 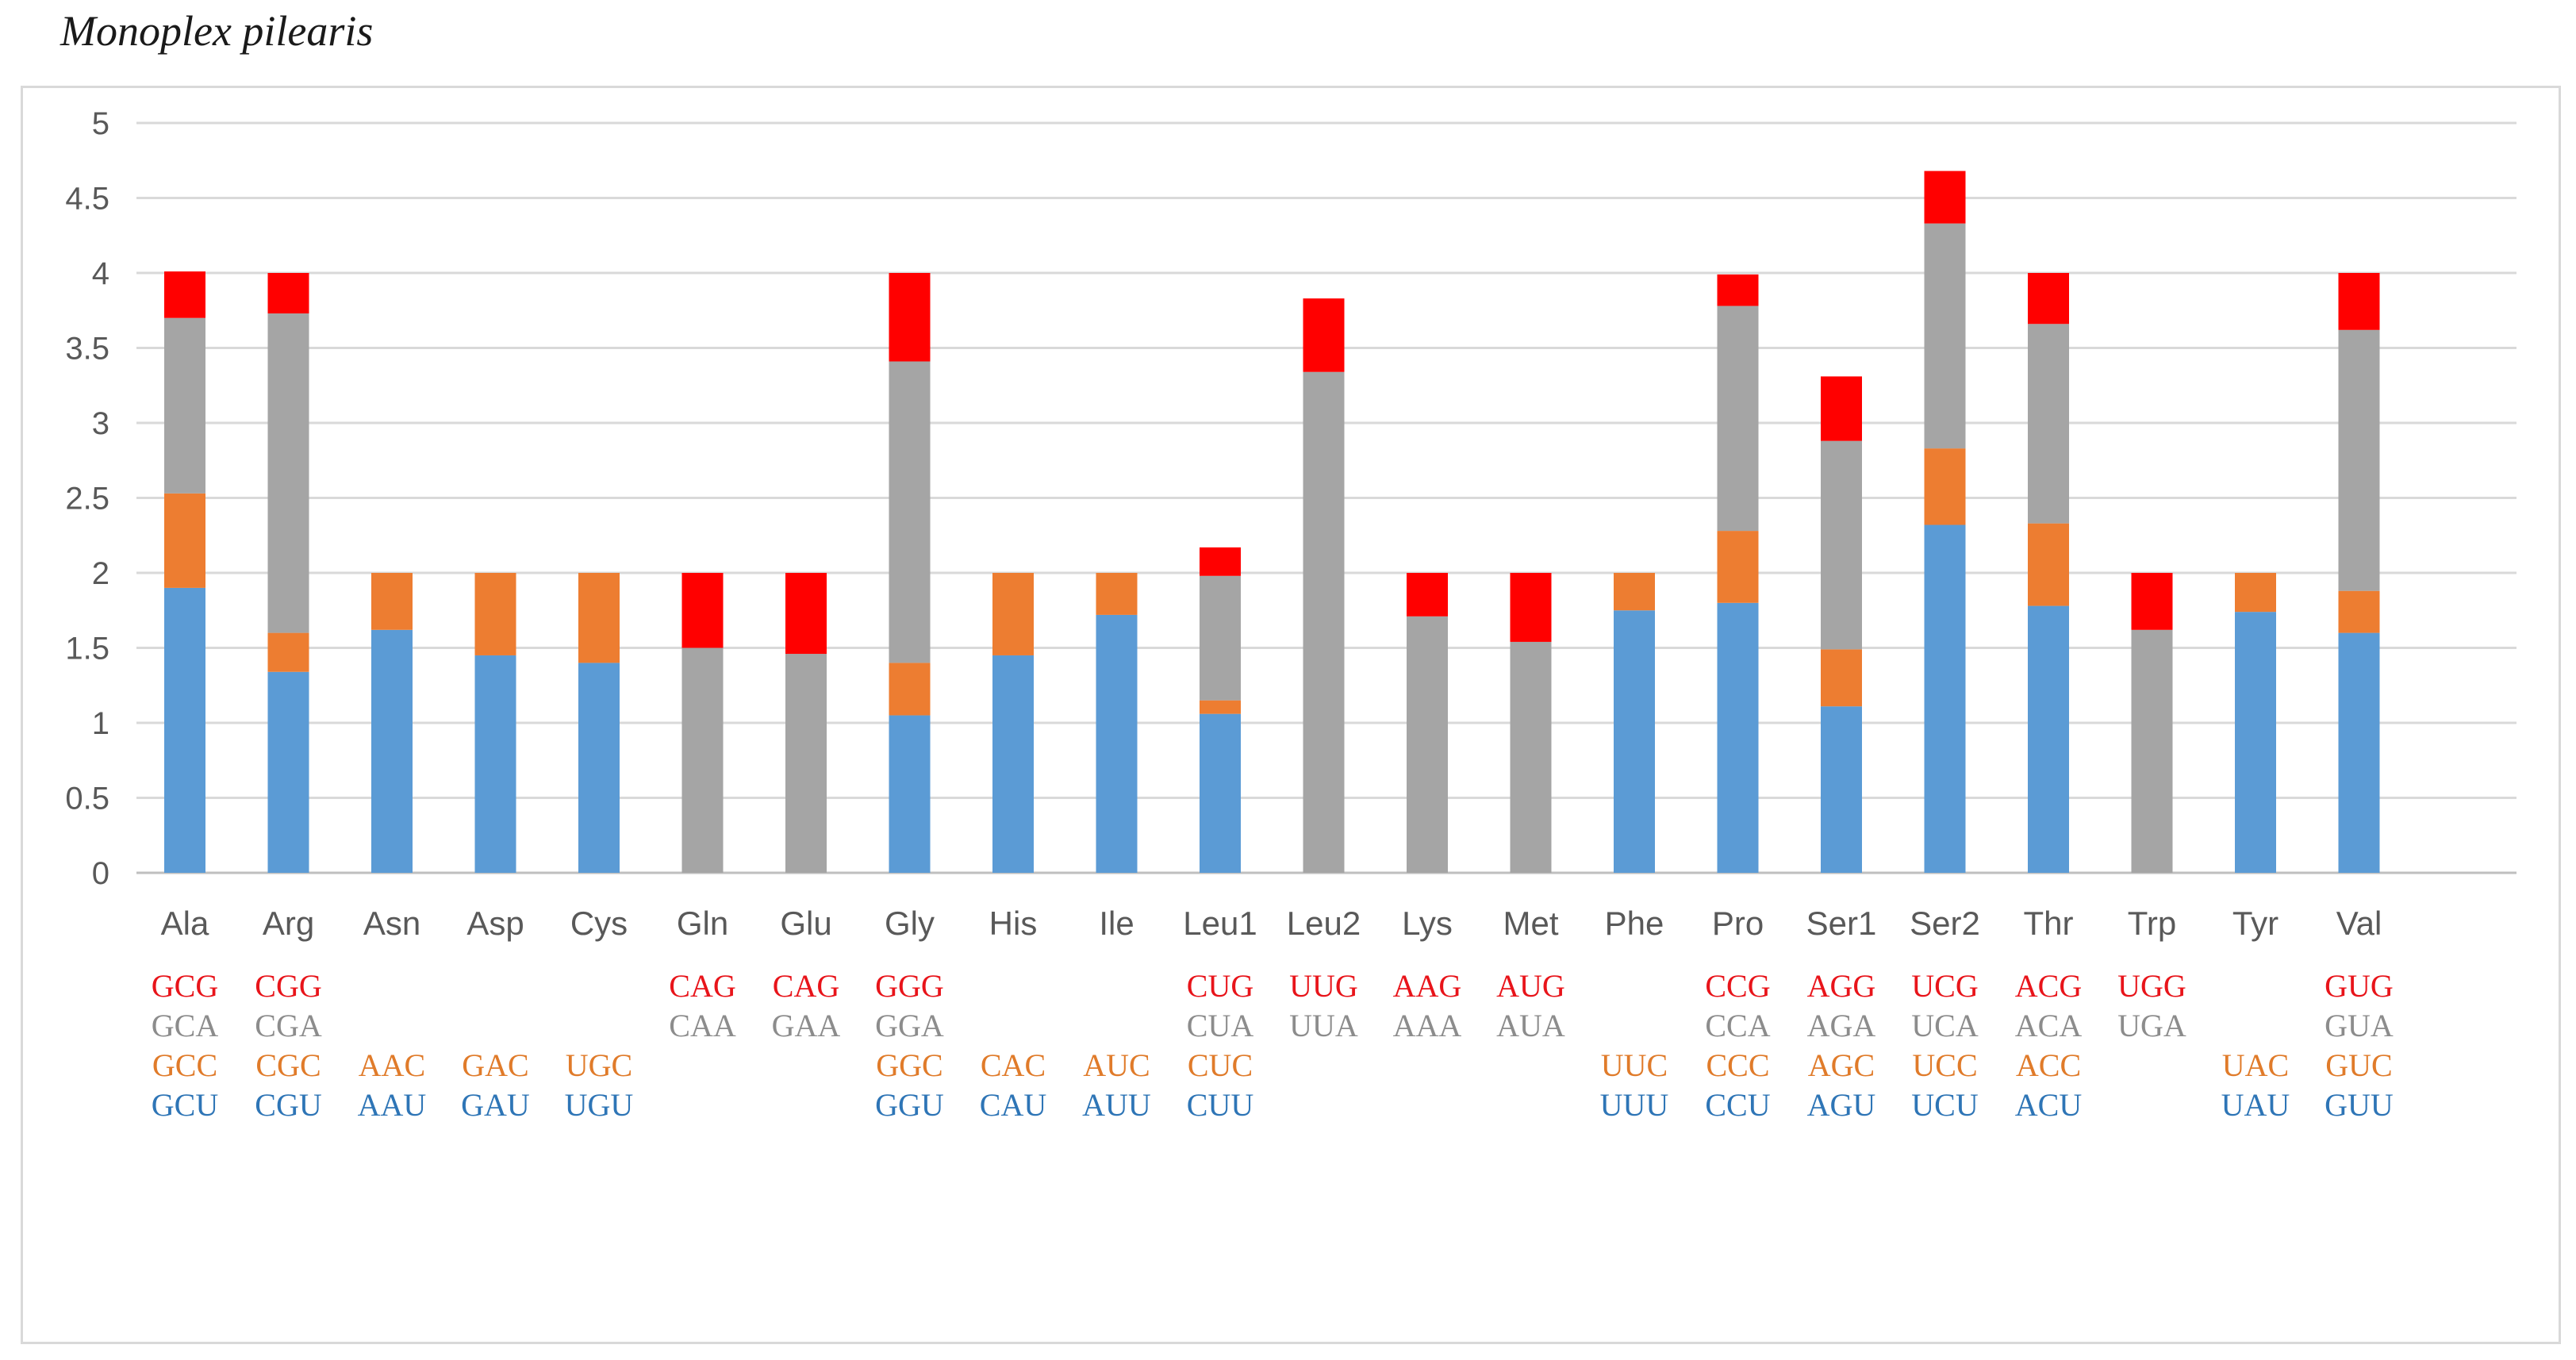 What do you see at coordinates (1116, 1065) in the screenshot?
I see `codon-label: AUC` at bounding box center [1116, 1065].